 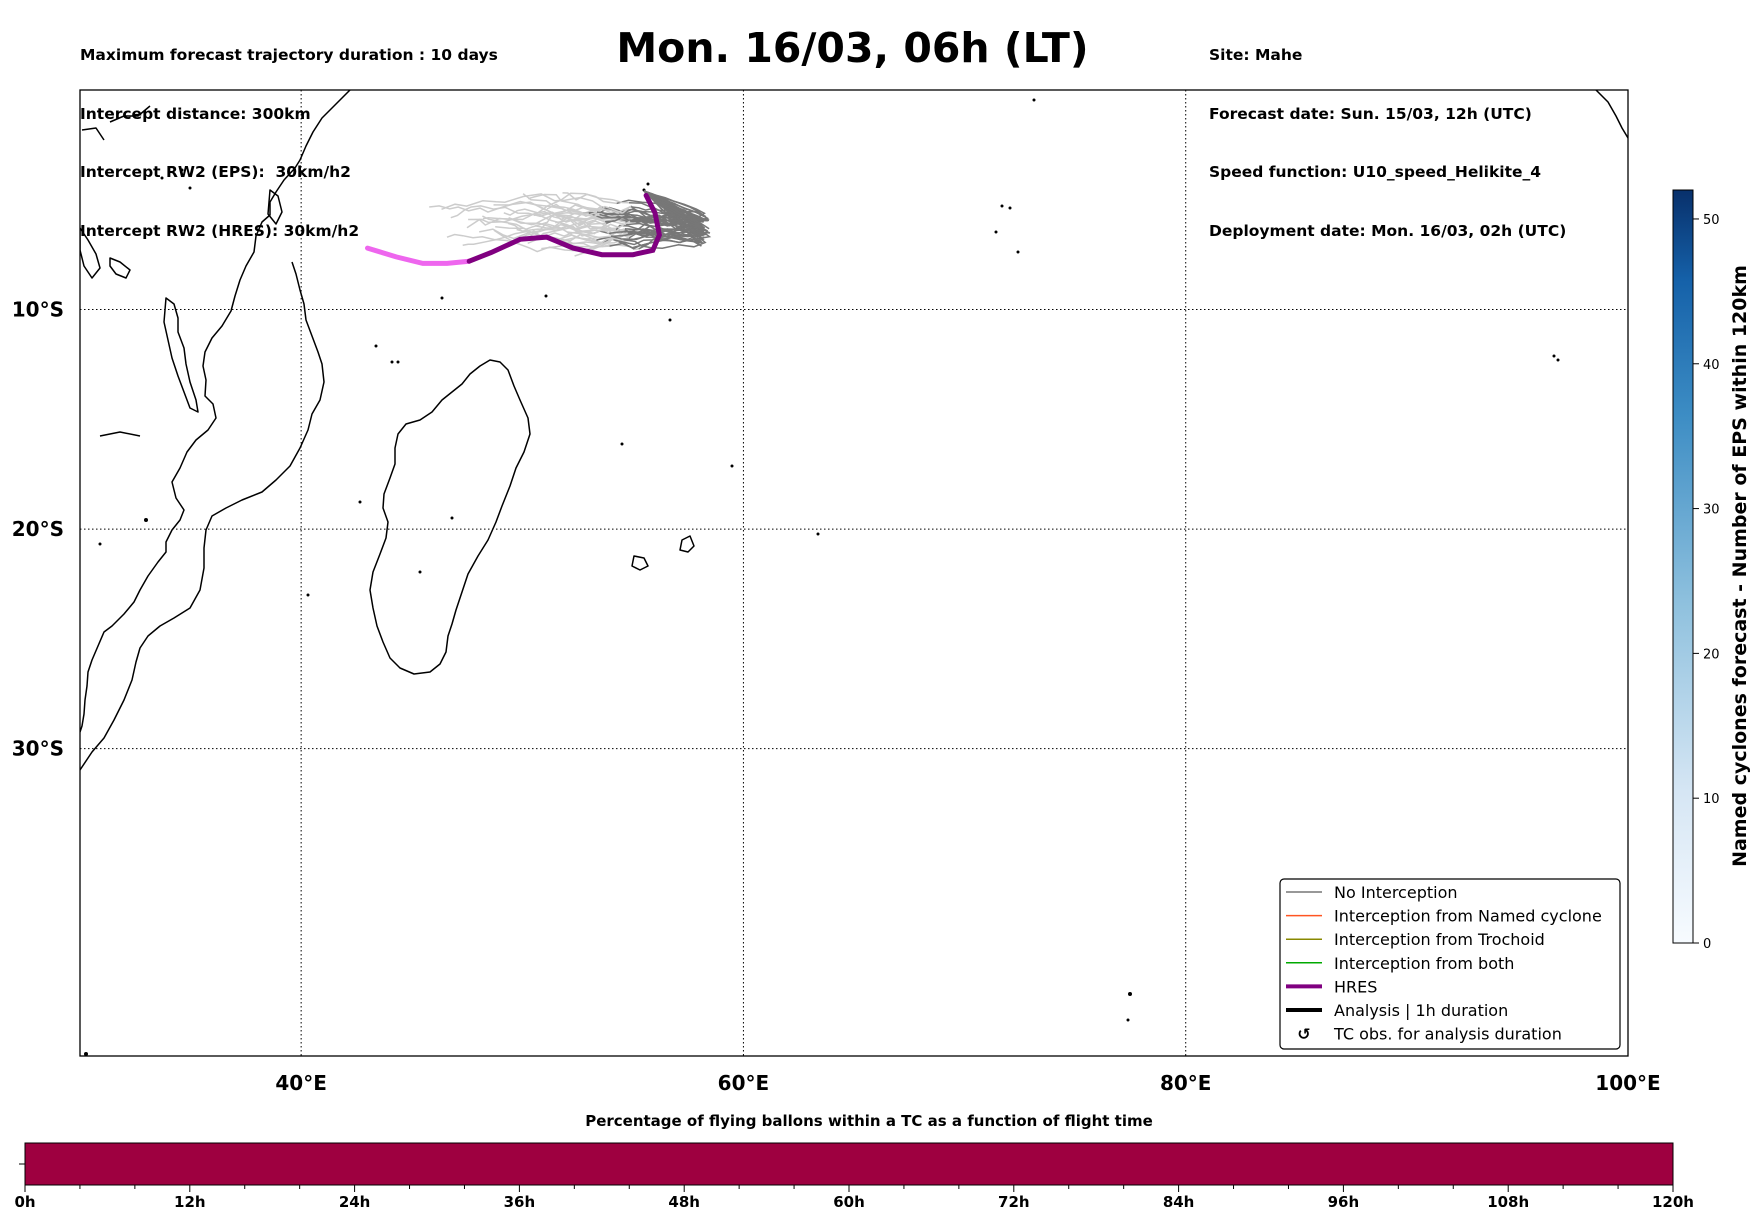 What do you see at coordinates (301, 1083) in the screenshot?
I see `lon-tick-label: 40°E` at bounding box center [301, 1083].